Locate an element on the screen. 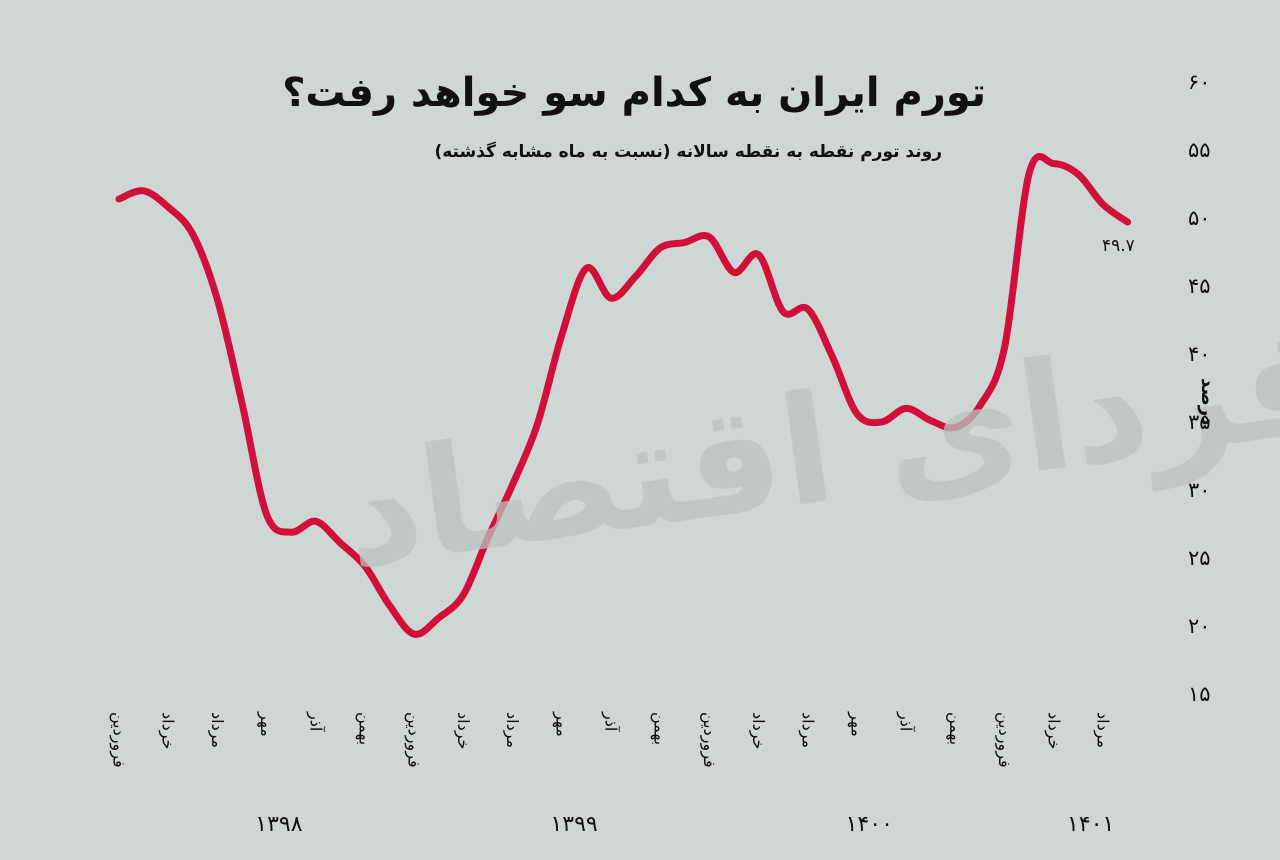 The height and width of the screenshot is (860, 1280). y-axis-label: درصد is located at coordinates (1207, 402).